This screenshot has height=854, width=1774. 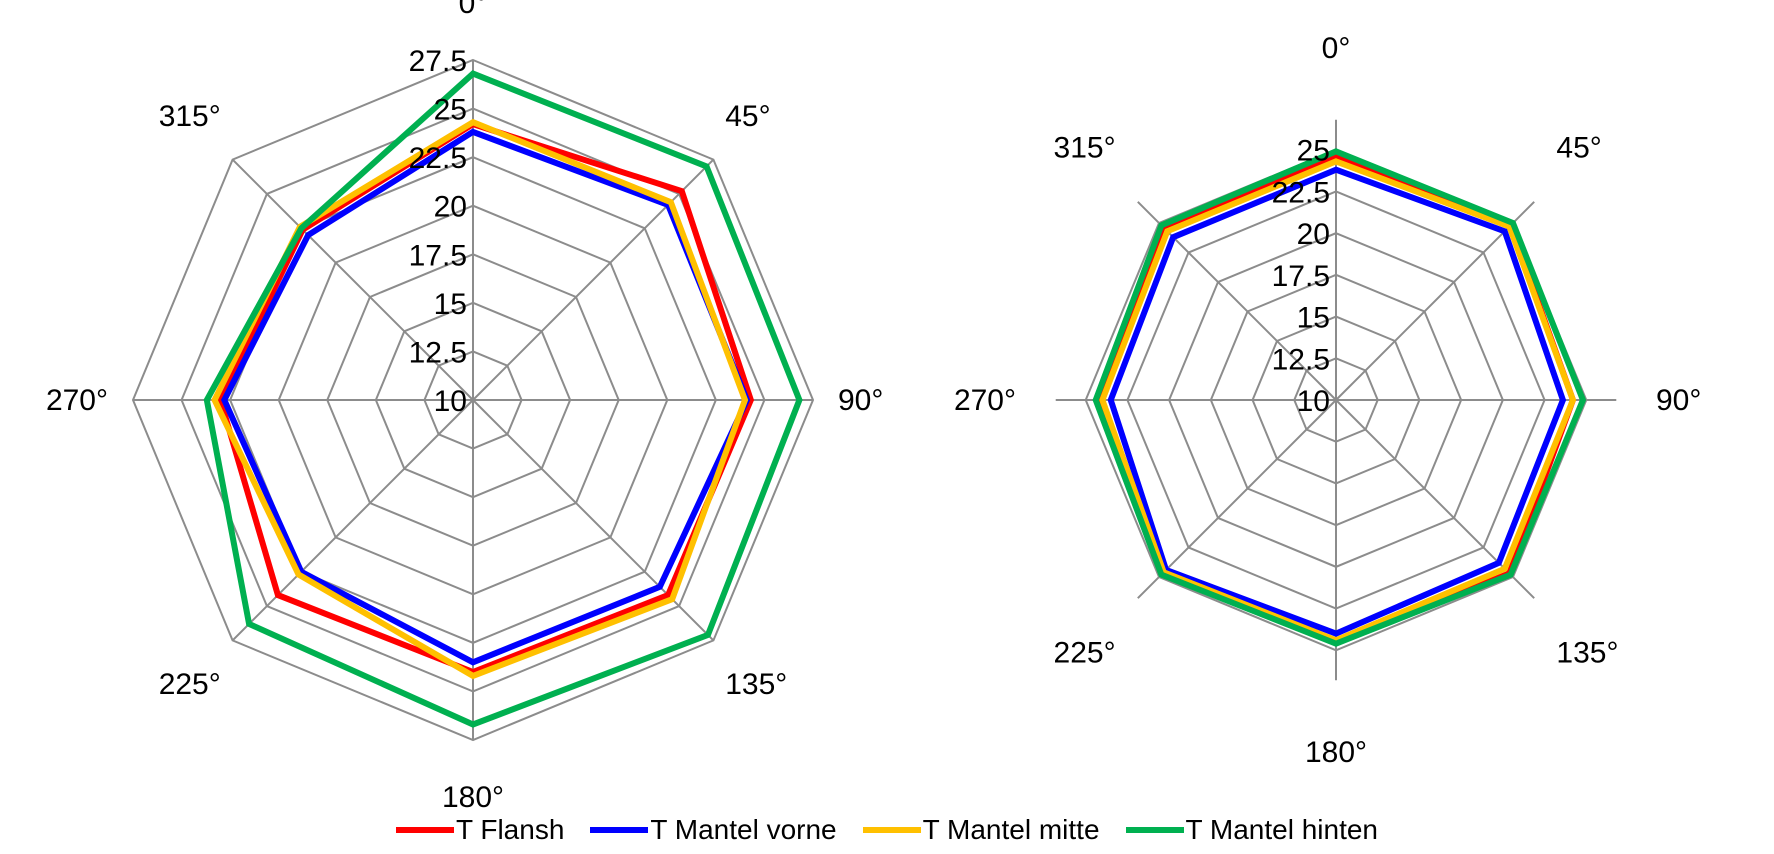 I want to click on series-line-t-mantel-vorne, so click(x=1337, y=401).